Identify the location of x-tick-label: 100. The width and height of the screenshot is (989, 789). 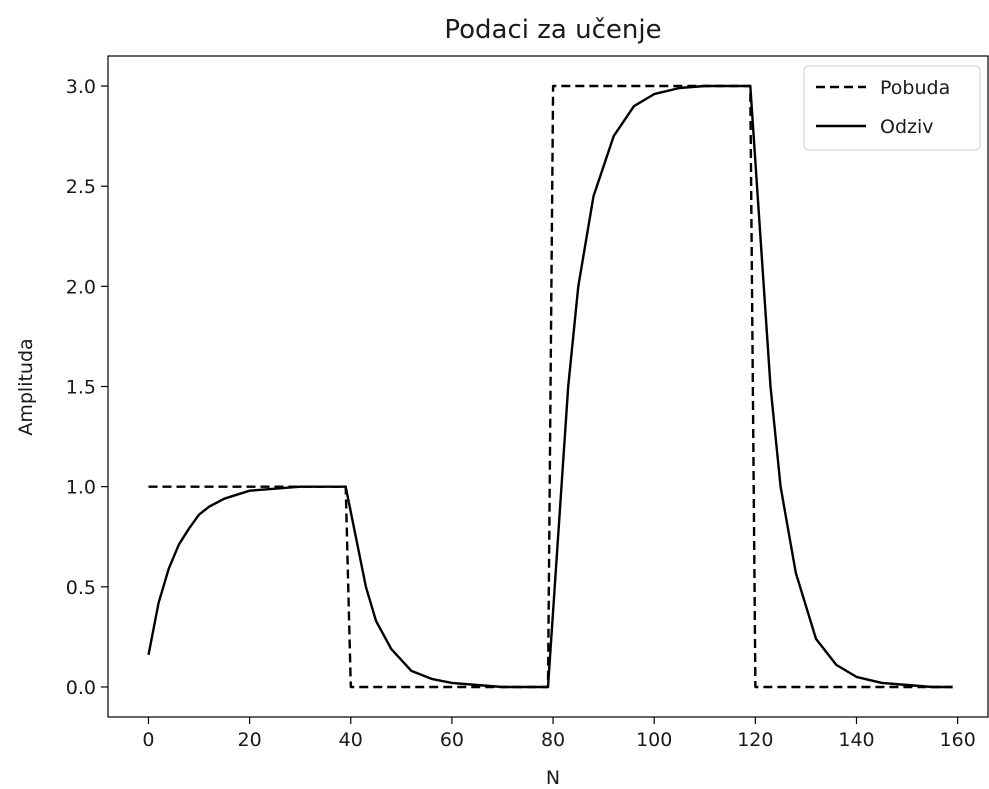
(654, 740).